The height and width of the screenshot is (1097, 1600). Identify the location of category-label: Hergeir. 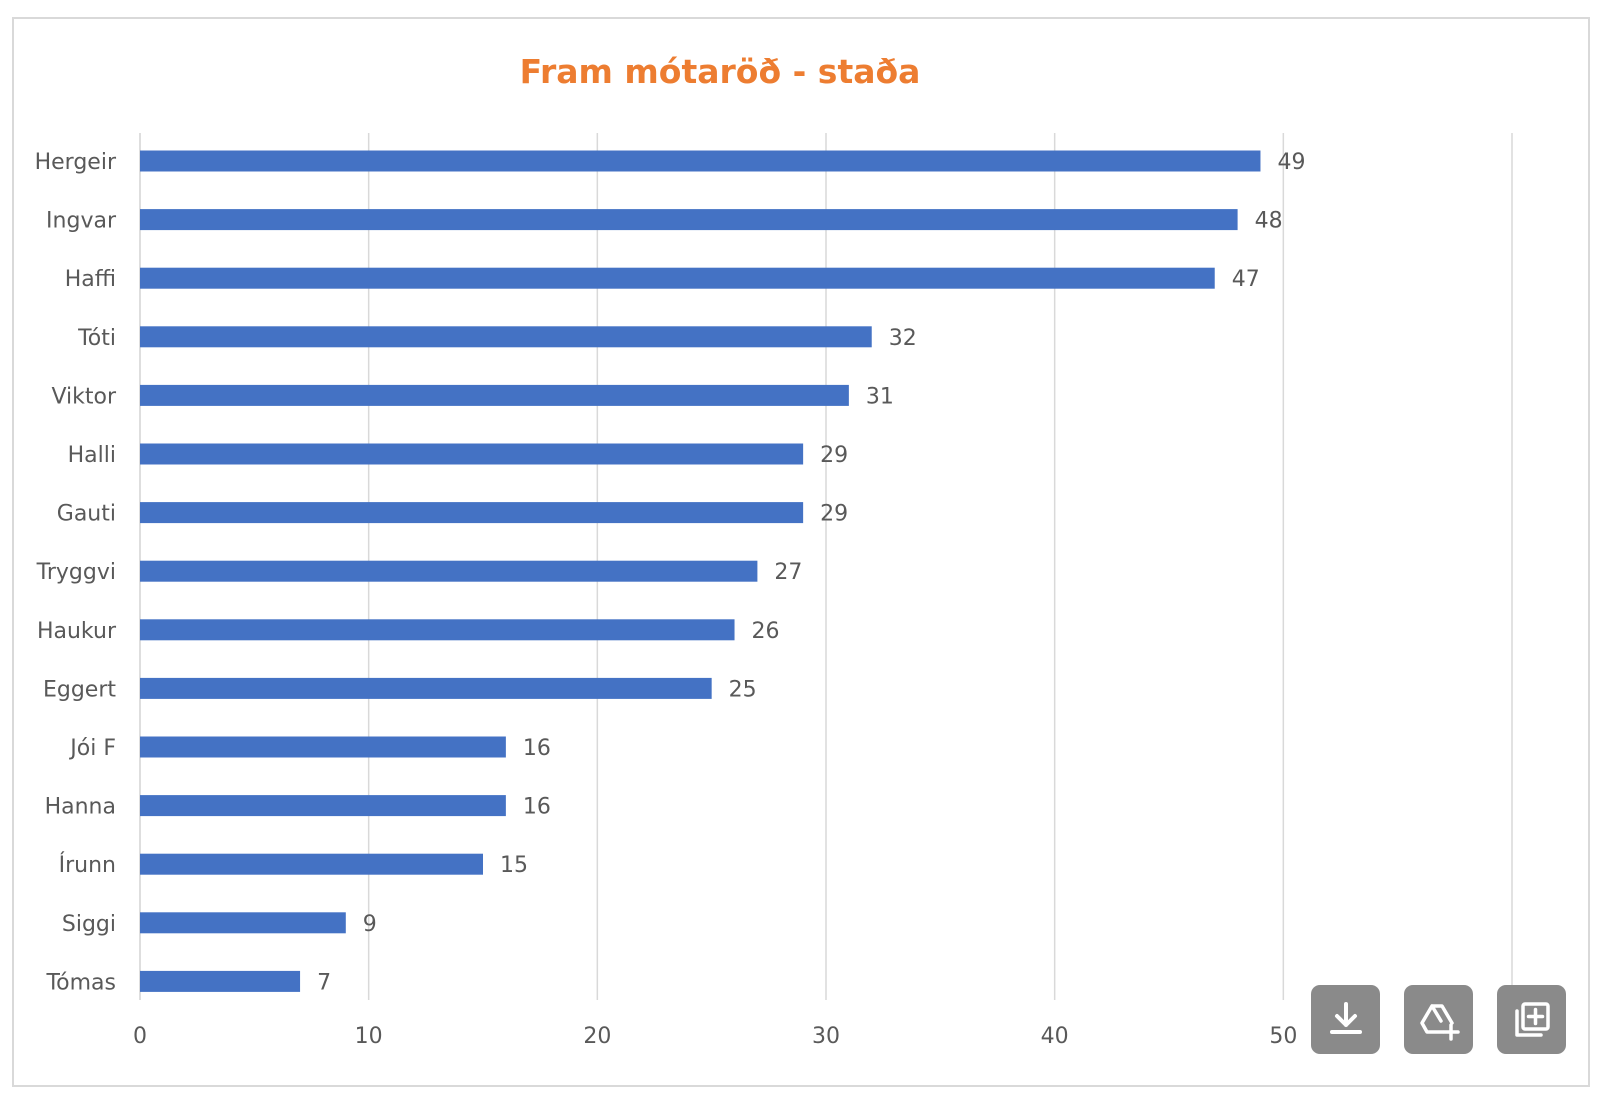
(76, 162).